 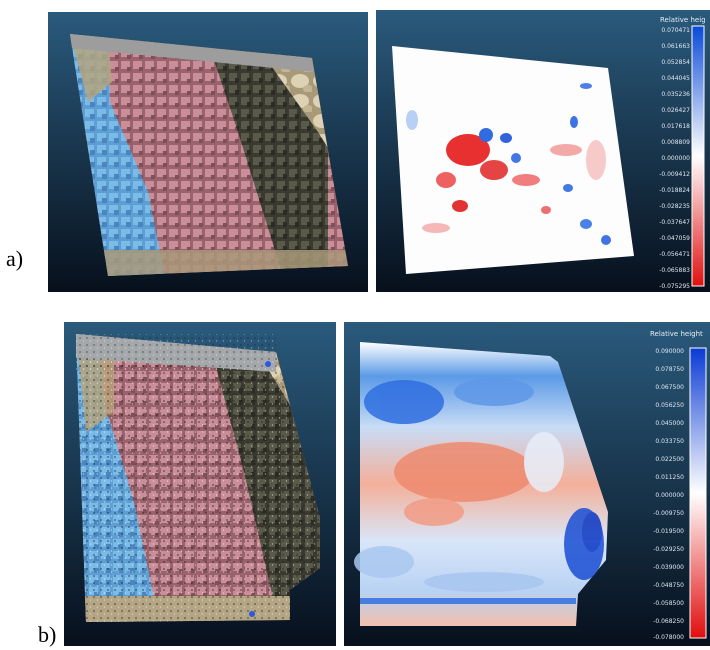 What do you see at coordinates (668, 637) in the screenshot?
I see `legend-tick: -0.078000` at bounding box center [668, 637].